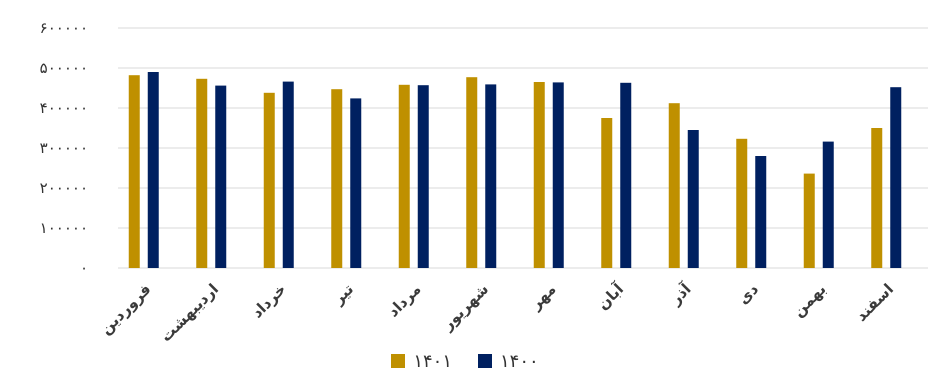  Describe the element at coordinates (680, 294) in the screenshot. I see `x-tick-label: آذر` at that location.